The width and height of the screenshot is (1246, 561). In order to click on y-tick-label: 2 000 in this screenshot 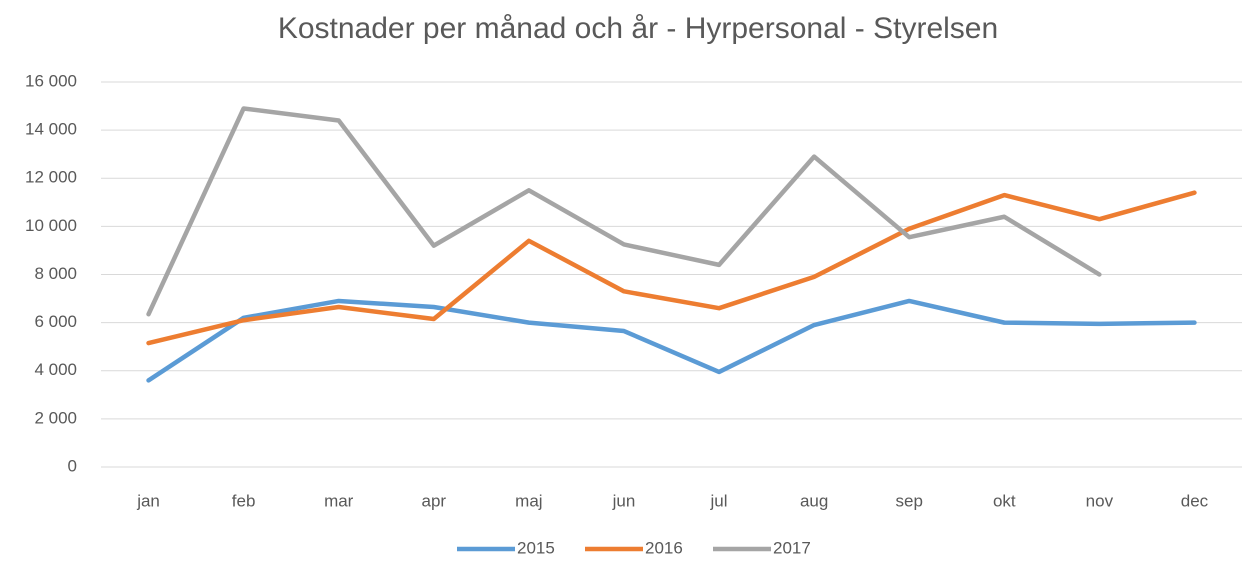, I will do `click(55, 417)`.